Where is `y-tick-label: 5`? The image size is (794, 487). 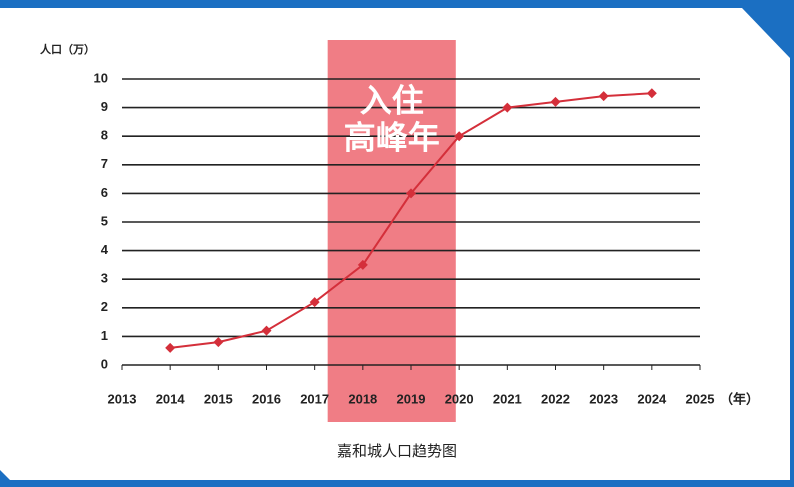
y-tick-label: 5 is located at coordinates (104, 220).